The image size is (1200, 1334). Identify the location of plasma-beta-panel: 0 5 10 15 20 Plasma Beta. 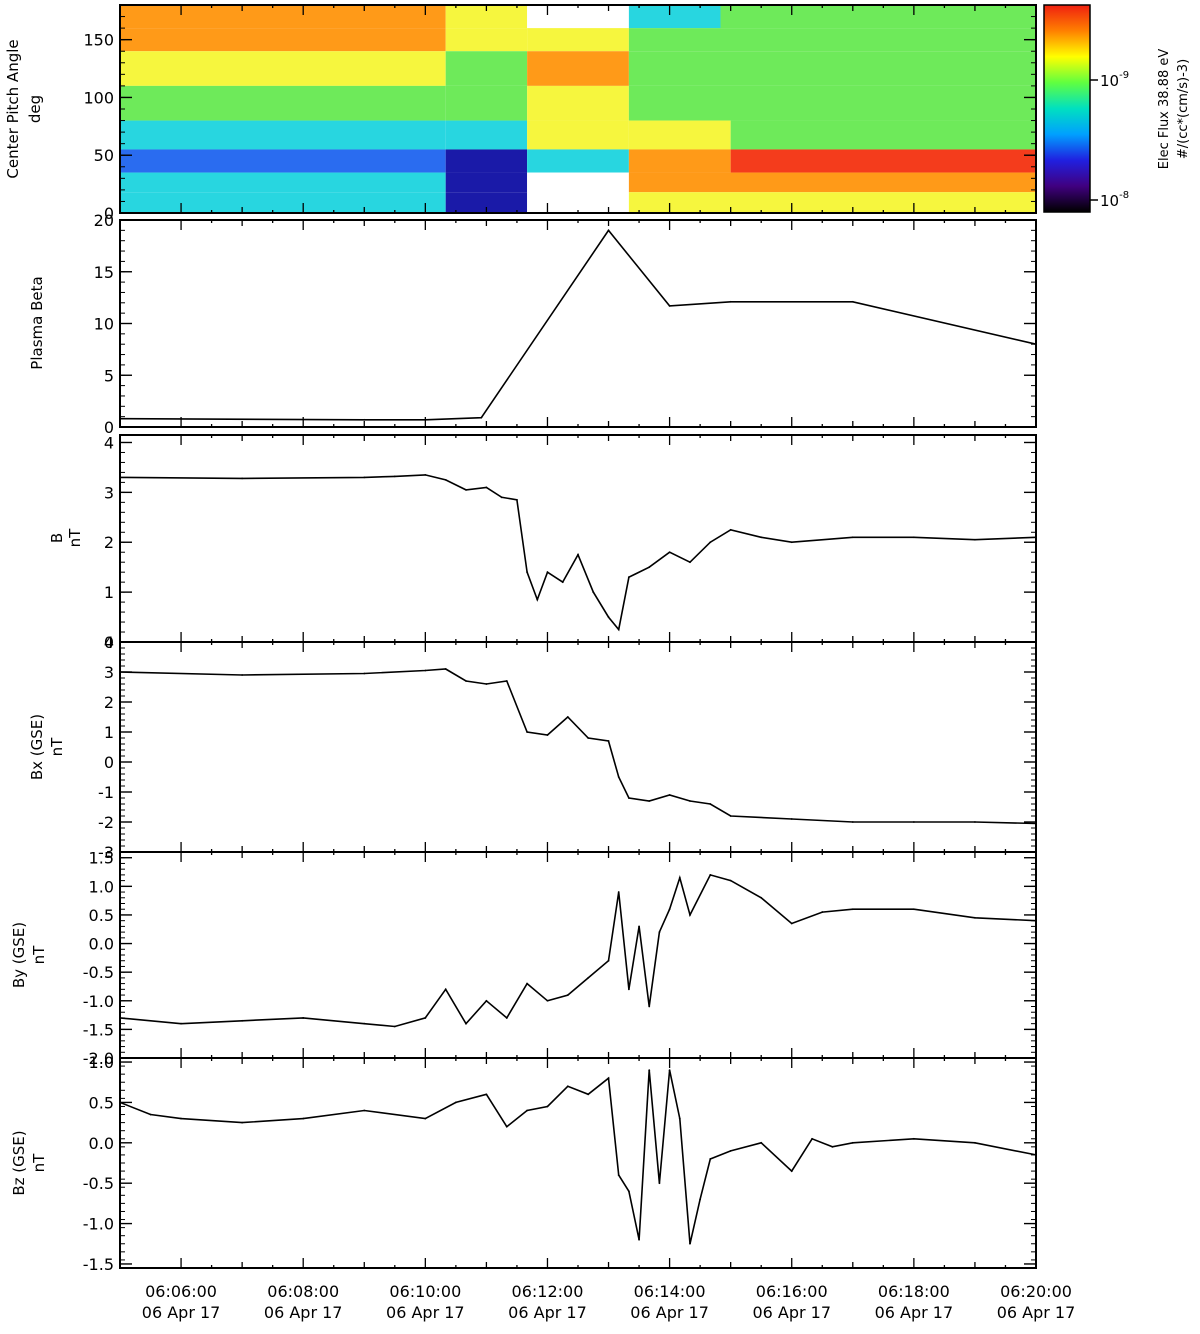
(532, 324).